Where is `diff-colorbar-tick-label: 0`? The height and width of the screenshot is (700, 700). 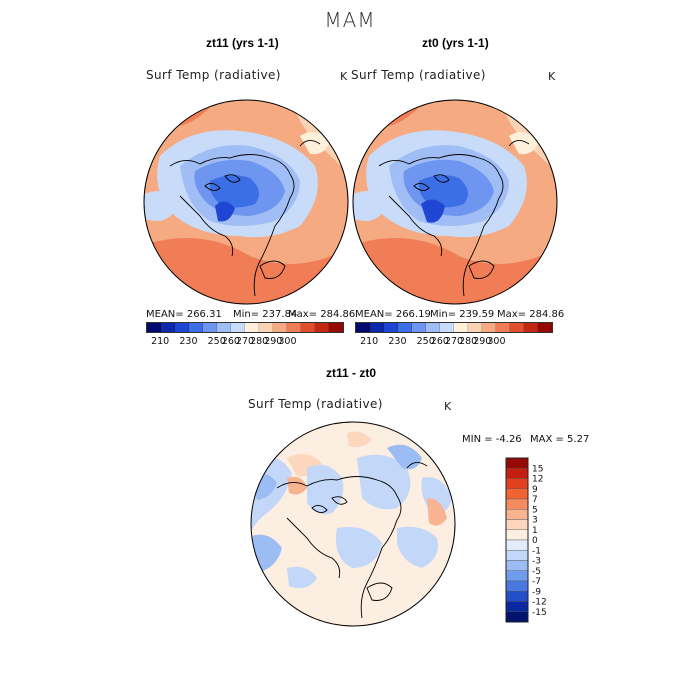
diff-colorbar-tick-label: 0 is located at coordinates (535, 541).